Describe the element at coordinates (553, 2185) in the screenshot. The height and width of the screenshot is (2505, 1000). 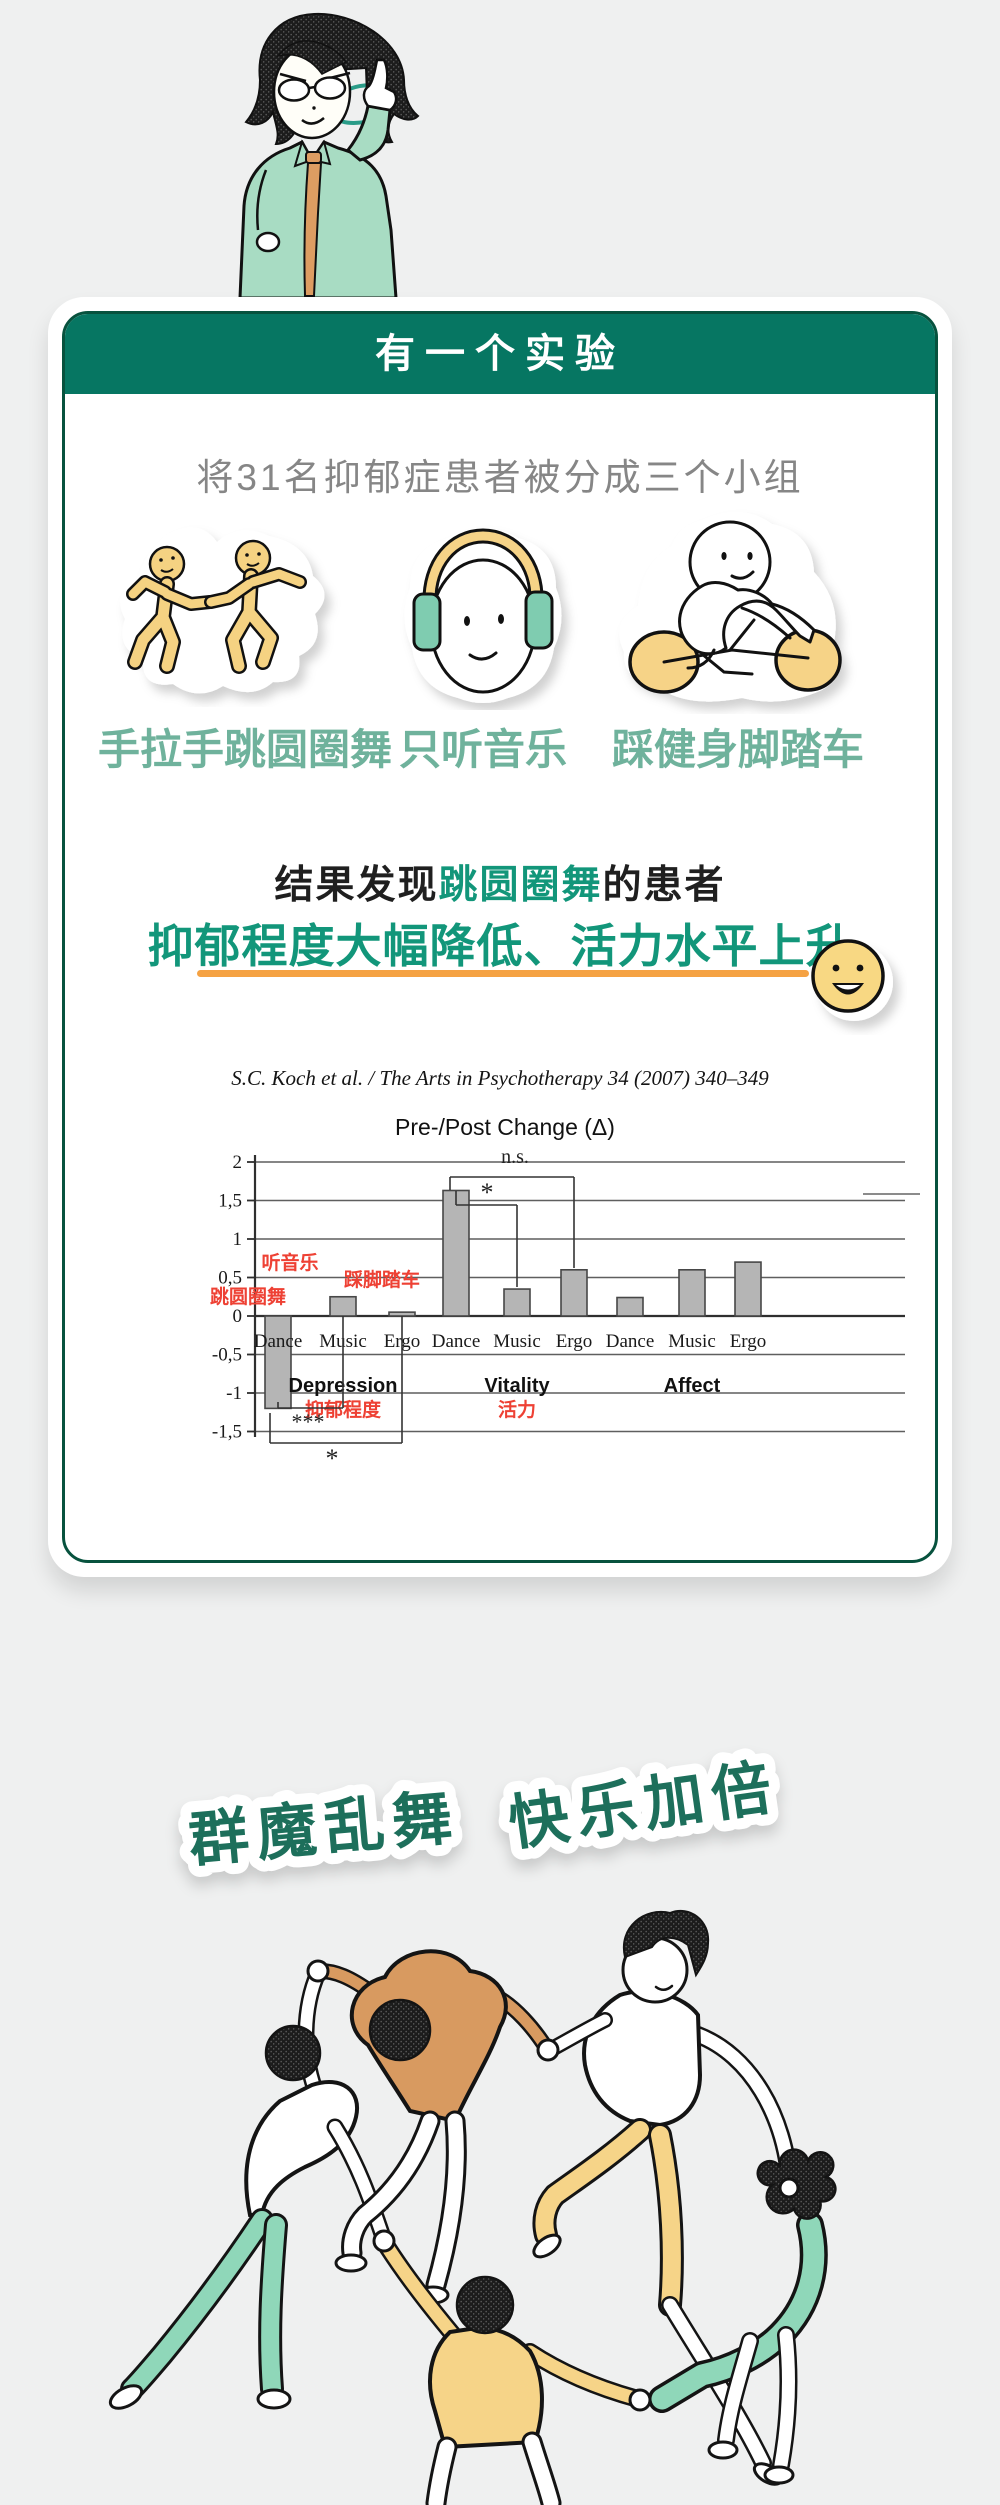
I see `joined-hands` at that location.